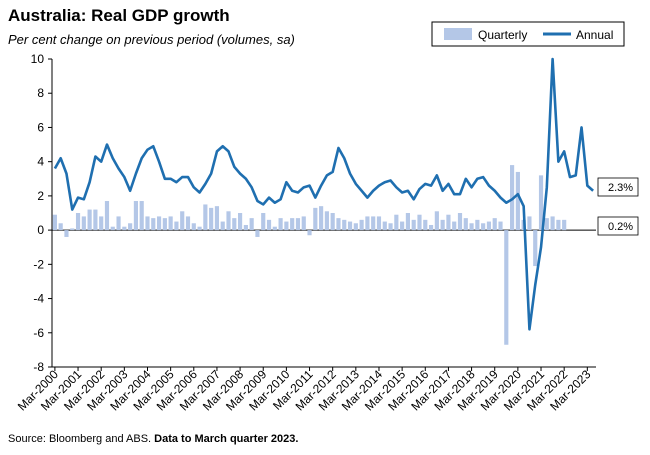 Image resolution: width=650 pixels, height=455 pixels. I want to click on y-tick-label: -2, so click(38, 264).